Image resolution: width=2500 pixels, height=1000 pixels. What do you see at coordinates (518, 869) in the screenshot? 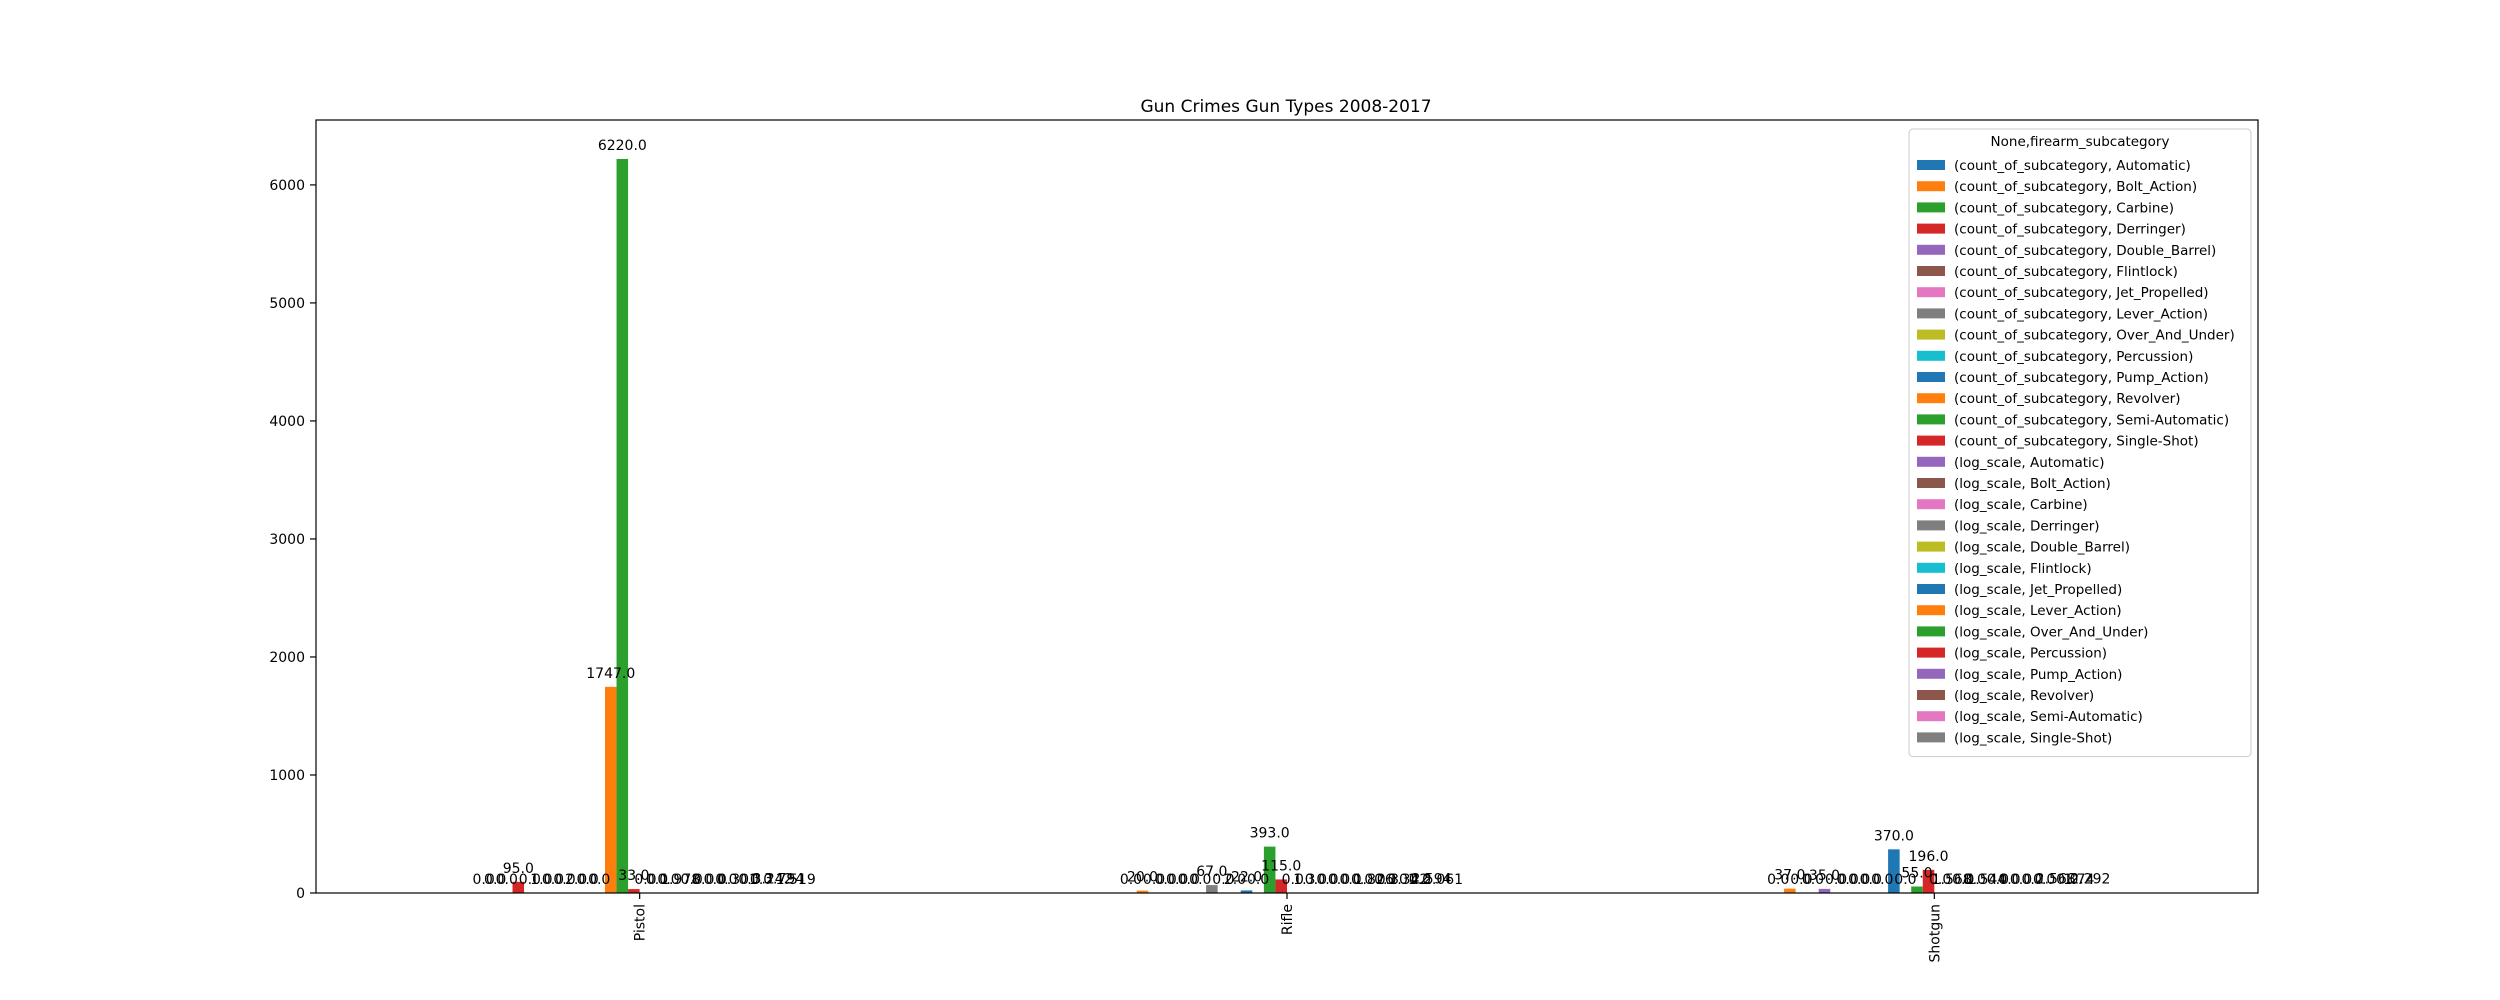
I see `bar-value-label: 95.0` at bounding box center [518, 869].